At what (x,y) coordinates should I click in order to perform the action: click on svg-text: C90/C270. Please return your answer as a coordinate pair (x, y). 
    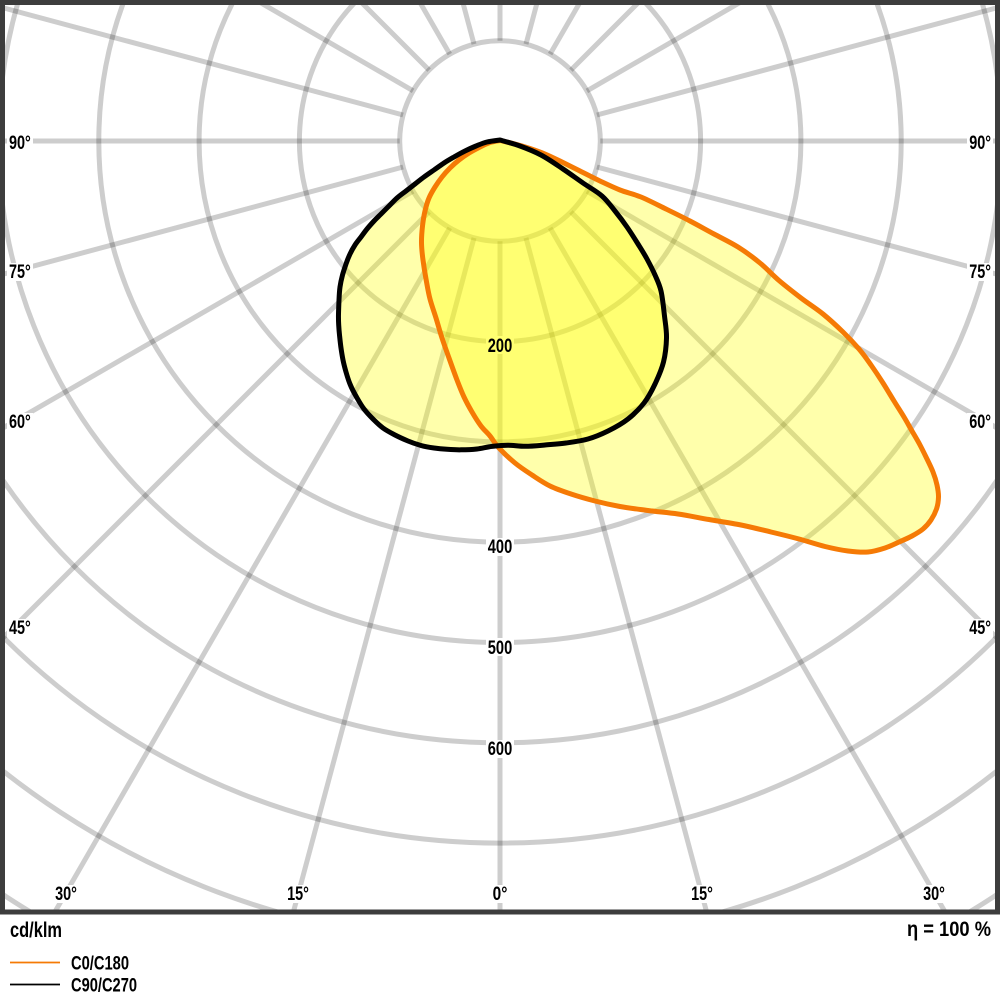
    Looking at the image, I should click on (104, 986).